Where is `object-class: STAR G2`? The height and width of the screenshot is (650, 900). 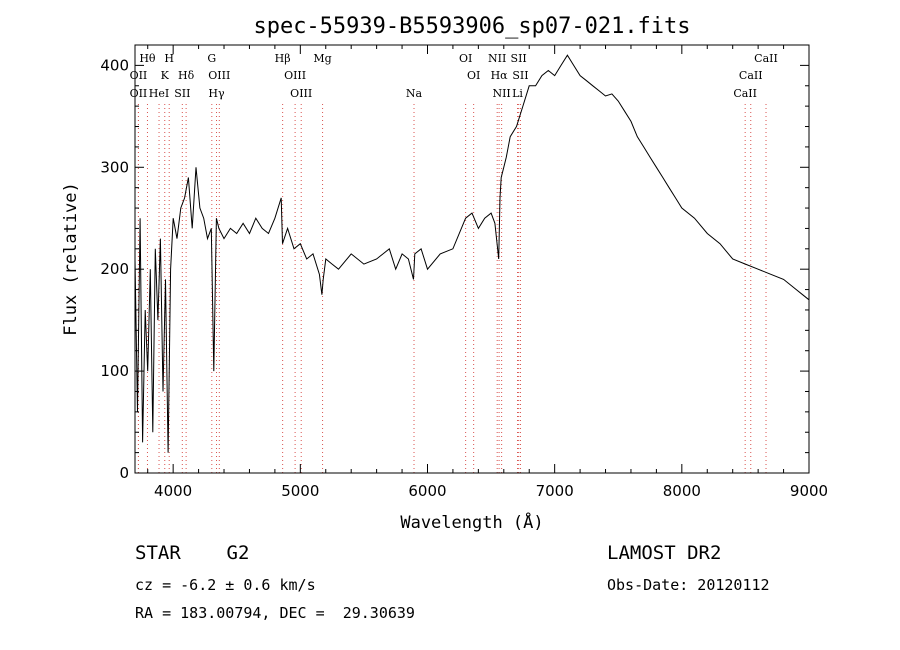
object-class: STAR G2 is located at coordinates (192, 553).